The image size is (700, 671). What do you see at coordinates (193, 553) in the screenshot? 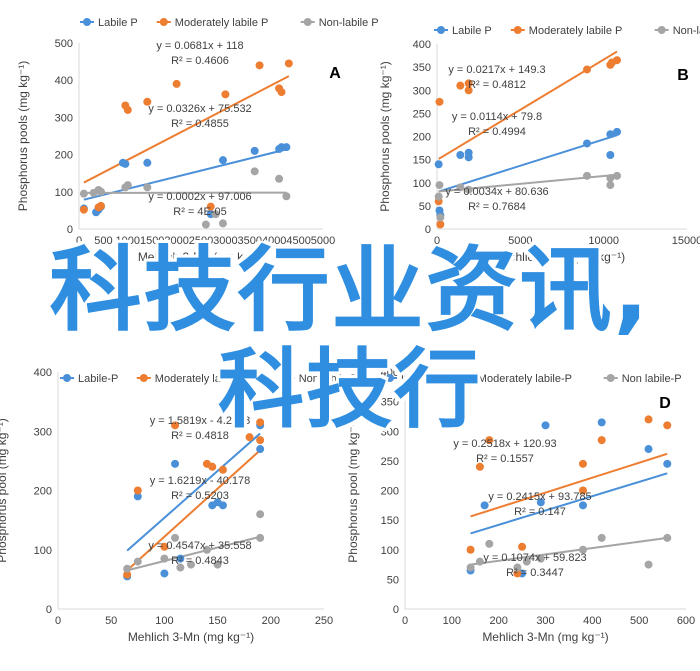
I see `trendline-non-labile` at bounding box center [193, 553].